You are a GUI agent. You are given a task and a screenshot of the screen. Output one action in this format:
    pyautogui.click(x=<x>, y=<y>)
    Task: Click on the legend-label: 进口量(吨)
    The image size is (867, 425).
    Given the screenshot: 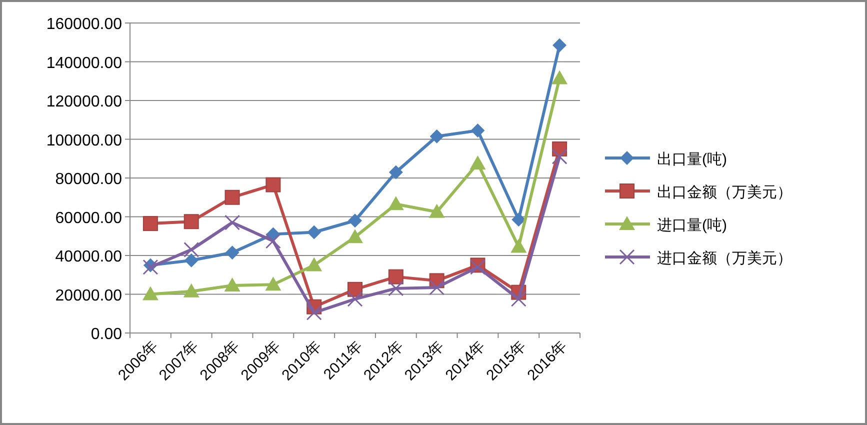 What is the action you would take?
    pyautogui.click(x=692, y=225)
    